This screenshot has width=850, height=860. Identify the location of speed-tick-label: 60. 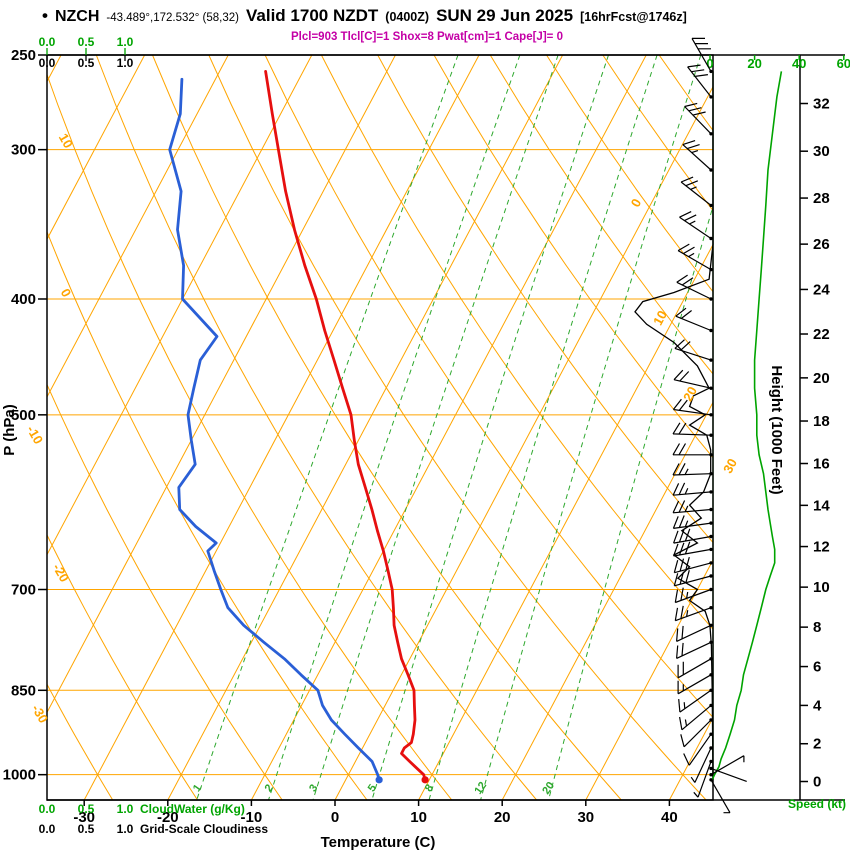
(843, 63).